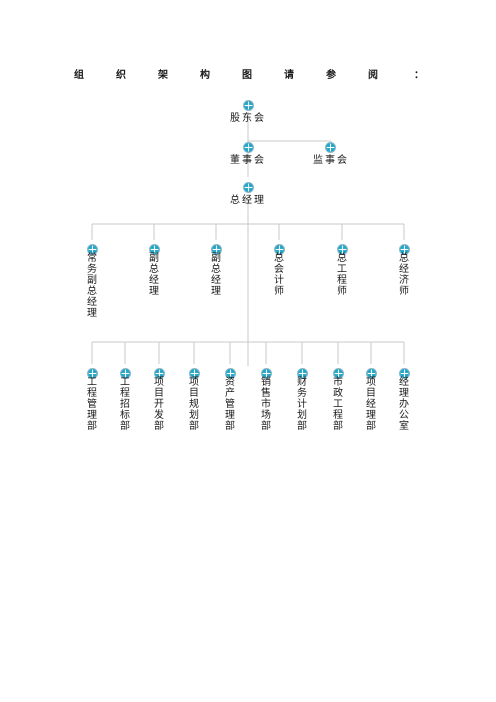 Image resolution: width=496 pixels, height=702 pixels. What do you see at coordinates (302, 404) in the screenshot?
I see `department-label: 财务计划部` at bounding box center [302, 404].